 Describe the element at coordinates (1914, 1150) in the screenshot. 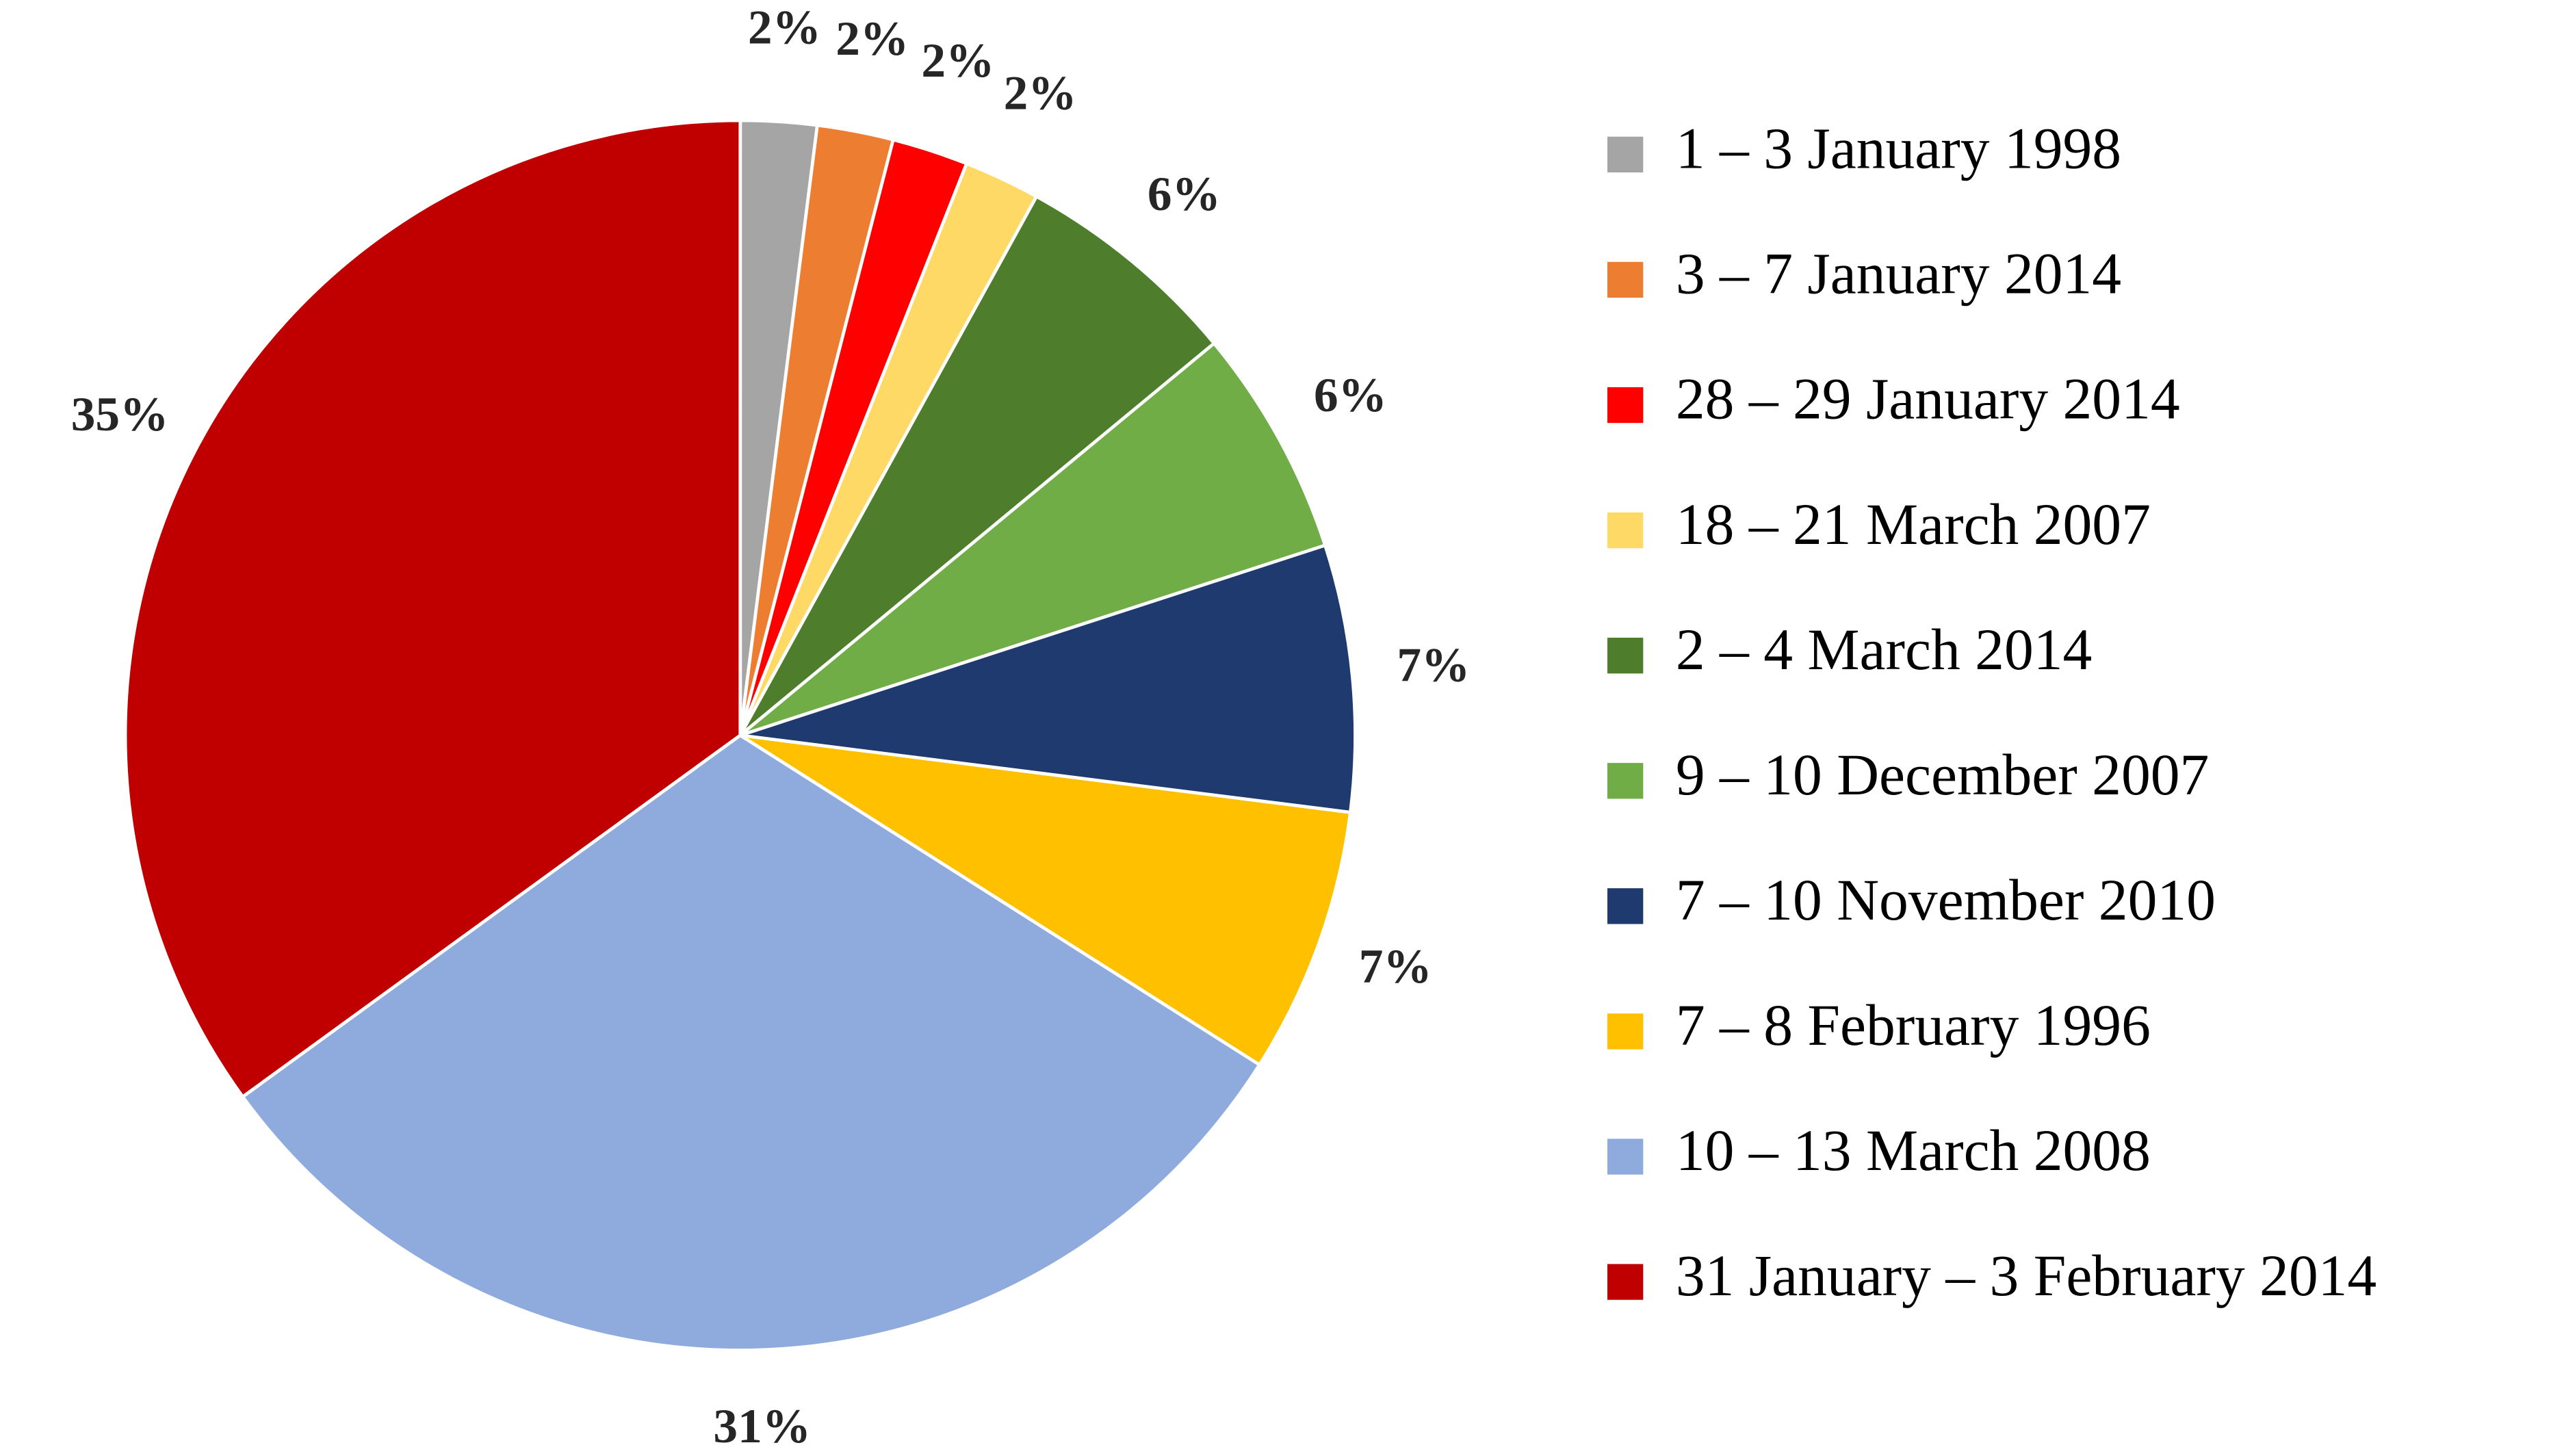

I see `legend-label: 10 – 13 March 2008` at that location.